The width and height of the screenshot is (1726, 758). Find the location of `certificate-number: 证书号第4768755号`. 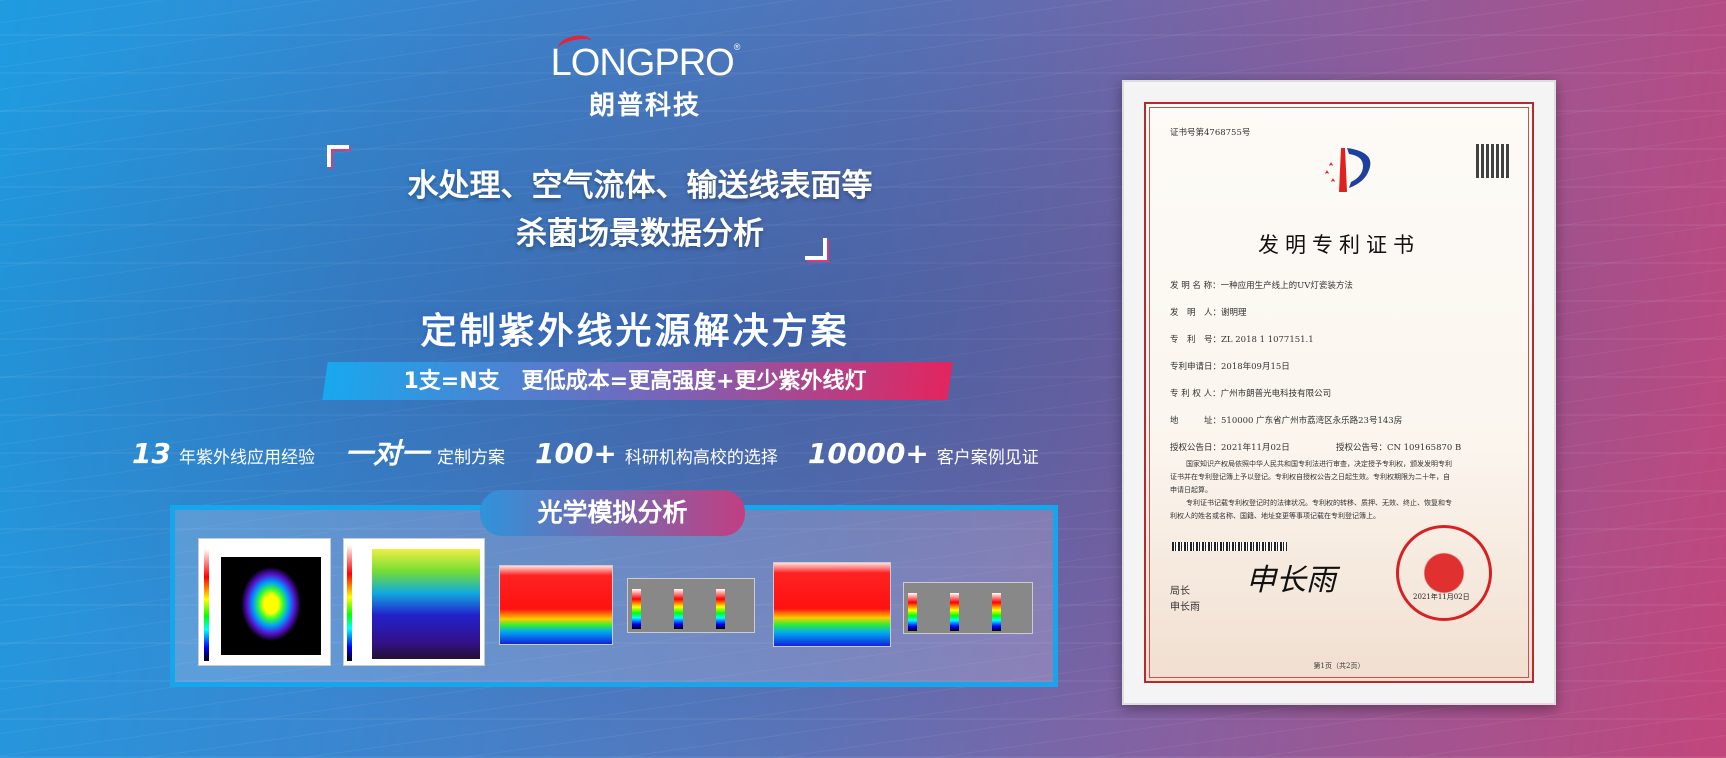

certificate-number: 证书号第4768755号 is located at coordinates (1210, 133).